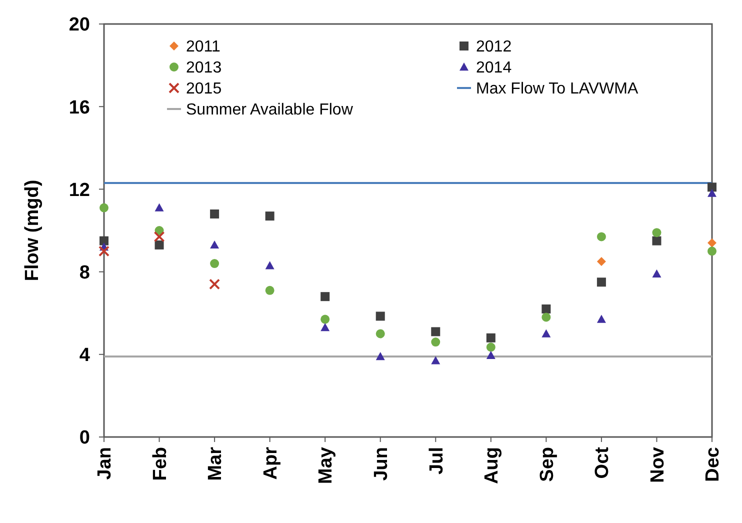  What do you see at coordinates (204, 89) in the screenshot?
I see `legend-label: 2015` at bounding box center [204, 89].